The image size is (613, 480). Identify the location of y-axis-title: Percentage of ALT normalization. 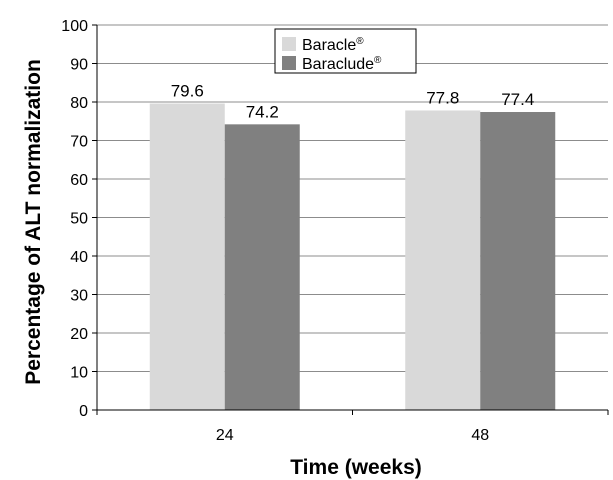
(33, 222).